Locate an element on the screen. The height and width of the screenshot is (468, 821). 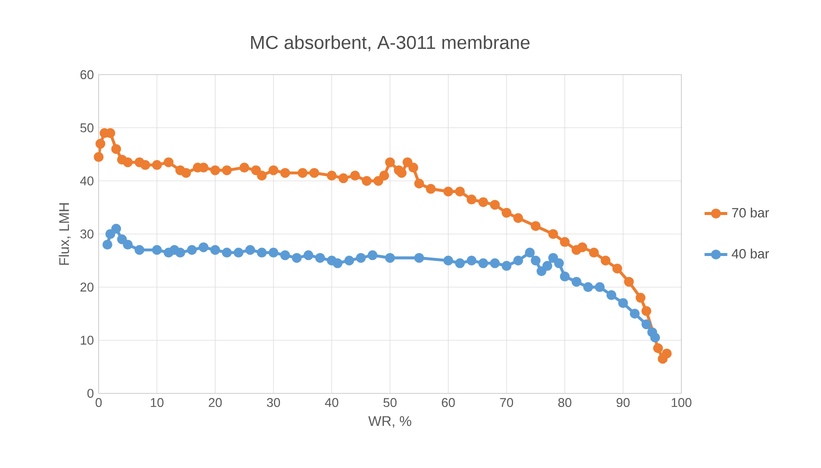
x-tick-label: 40 is located at coordinates (331, 403).